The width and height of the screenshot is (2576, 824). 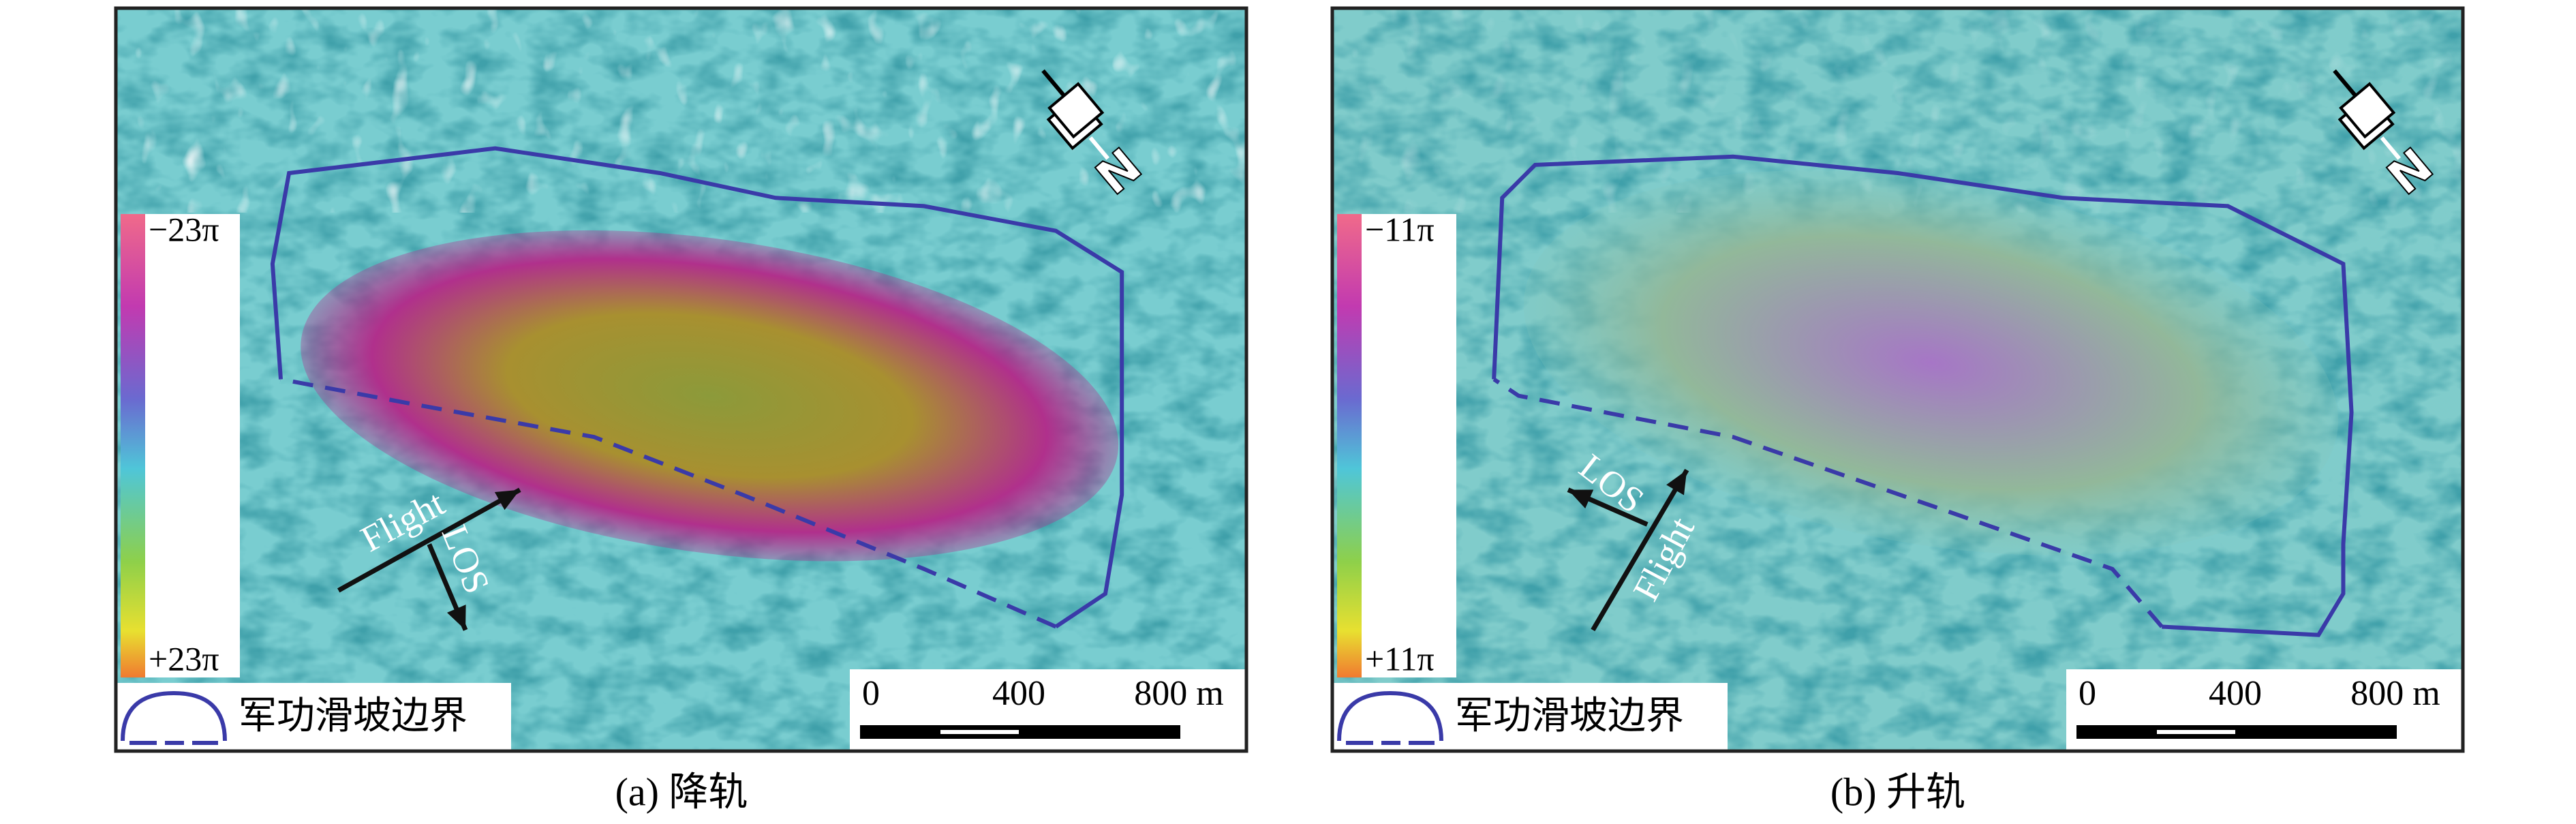 I want to click on panel-caption: (b) 升轨, so click(x=1897, y=791).